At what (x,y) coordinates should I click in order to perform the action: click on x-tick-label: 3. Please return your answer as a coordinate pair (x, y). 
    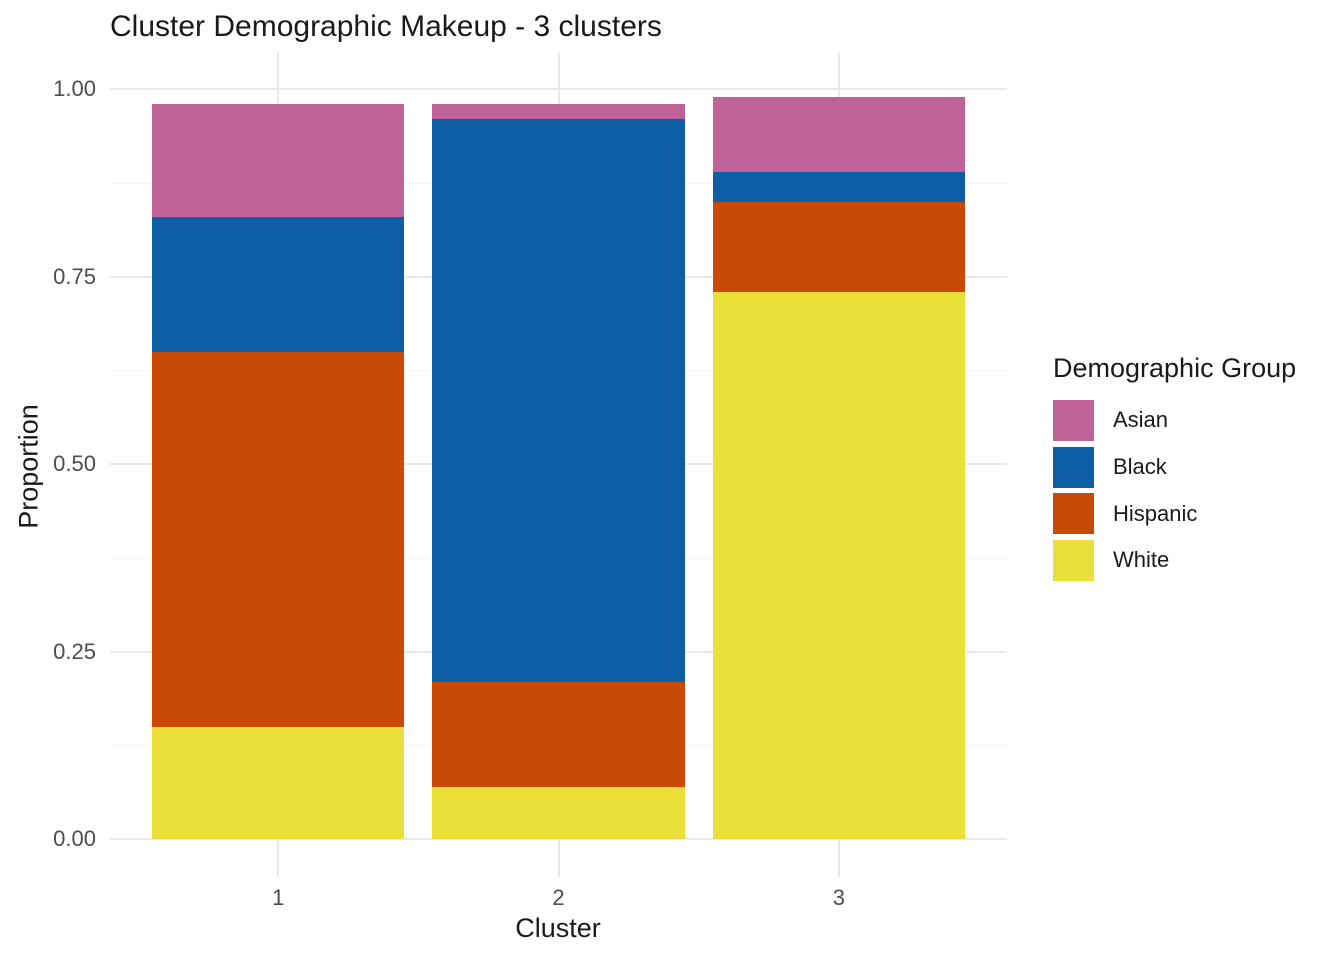
    Looking at the image, I should click on (838, 897).